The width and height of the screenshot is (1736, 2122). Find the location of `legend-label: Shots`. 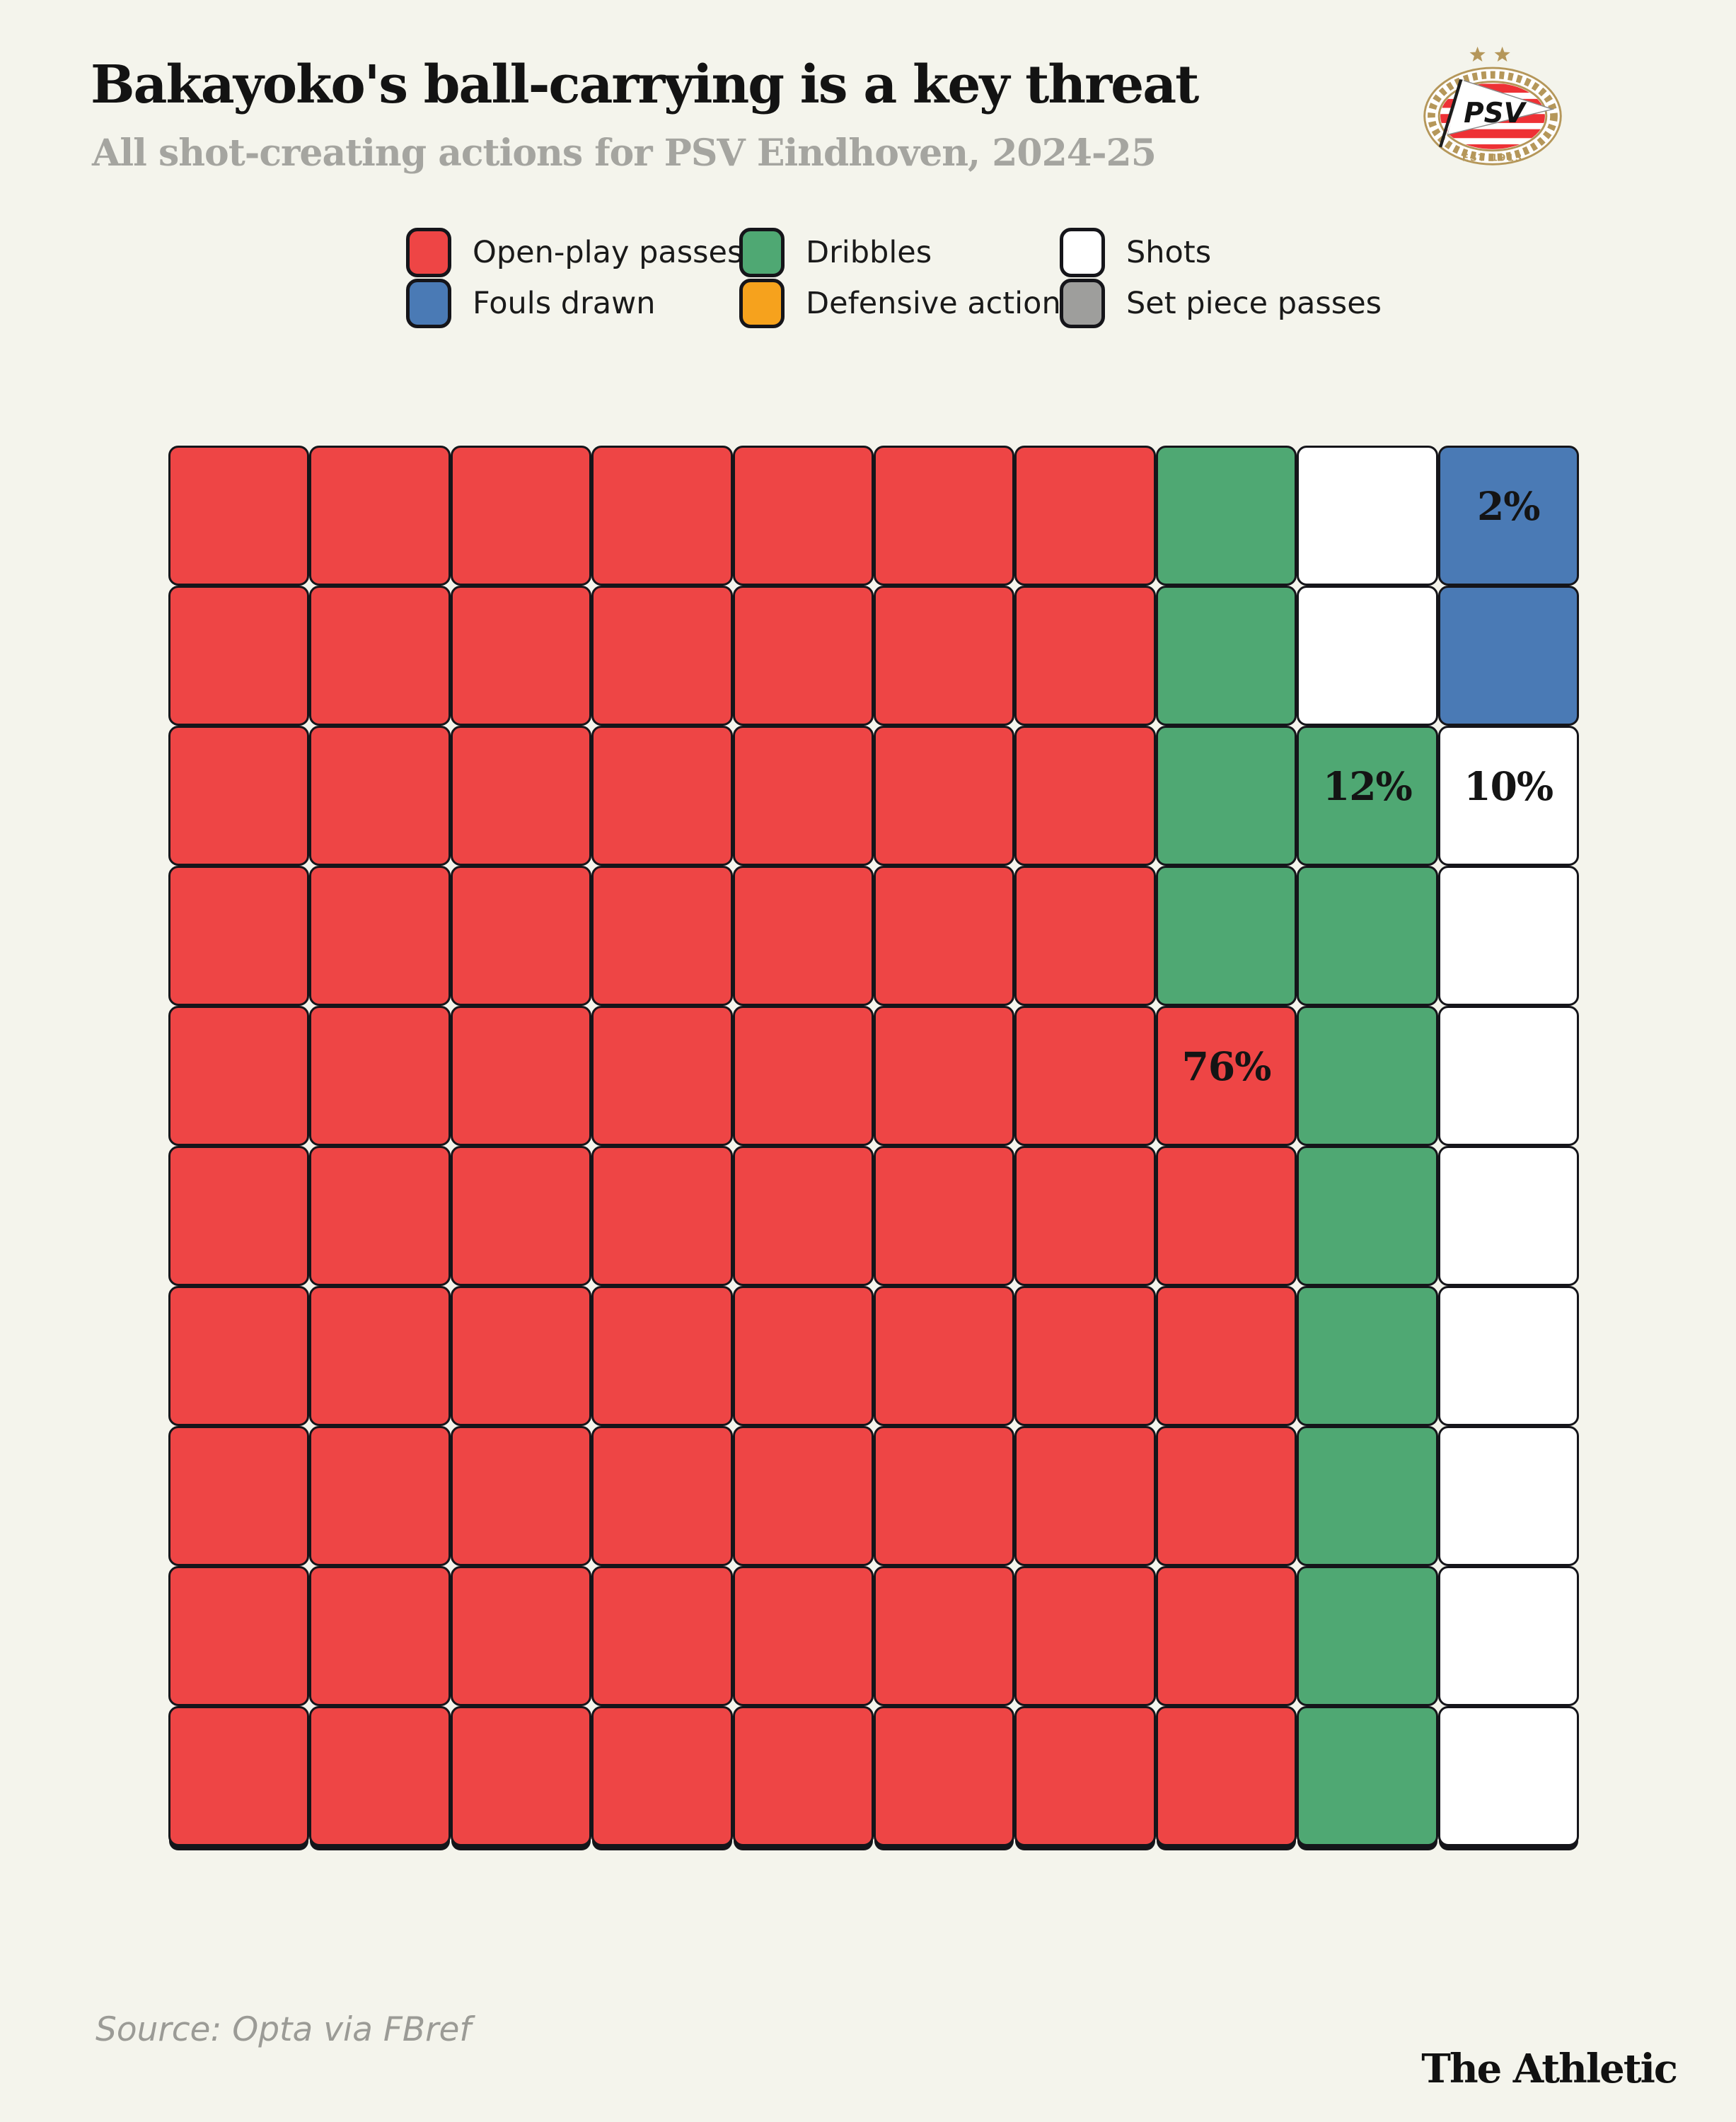

legend-label: Shots is located at coordinates (1169, 253).